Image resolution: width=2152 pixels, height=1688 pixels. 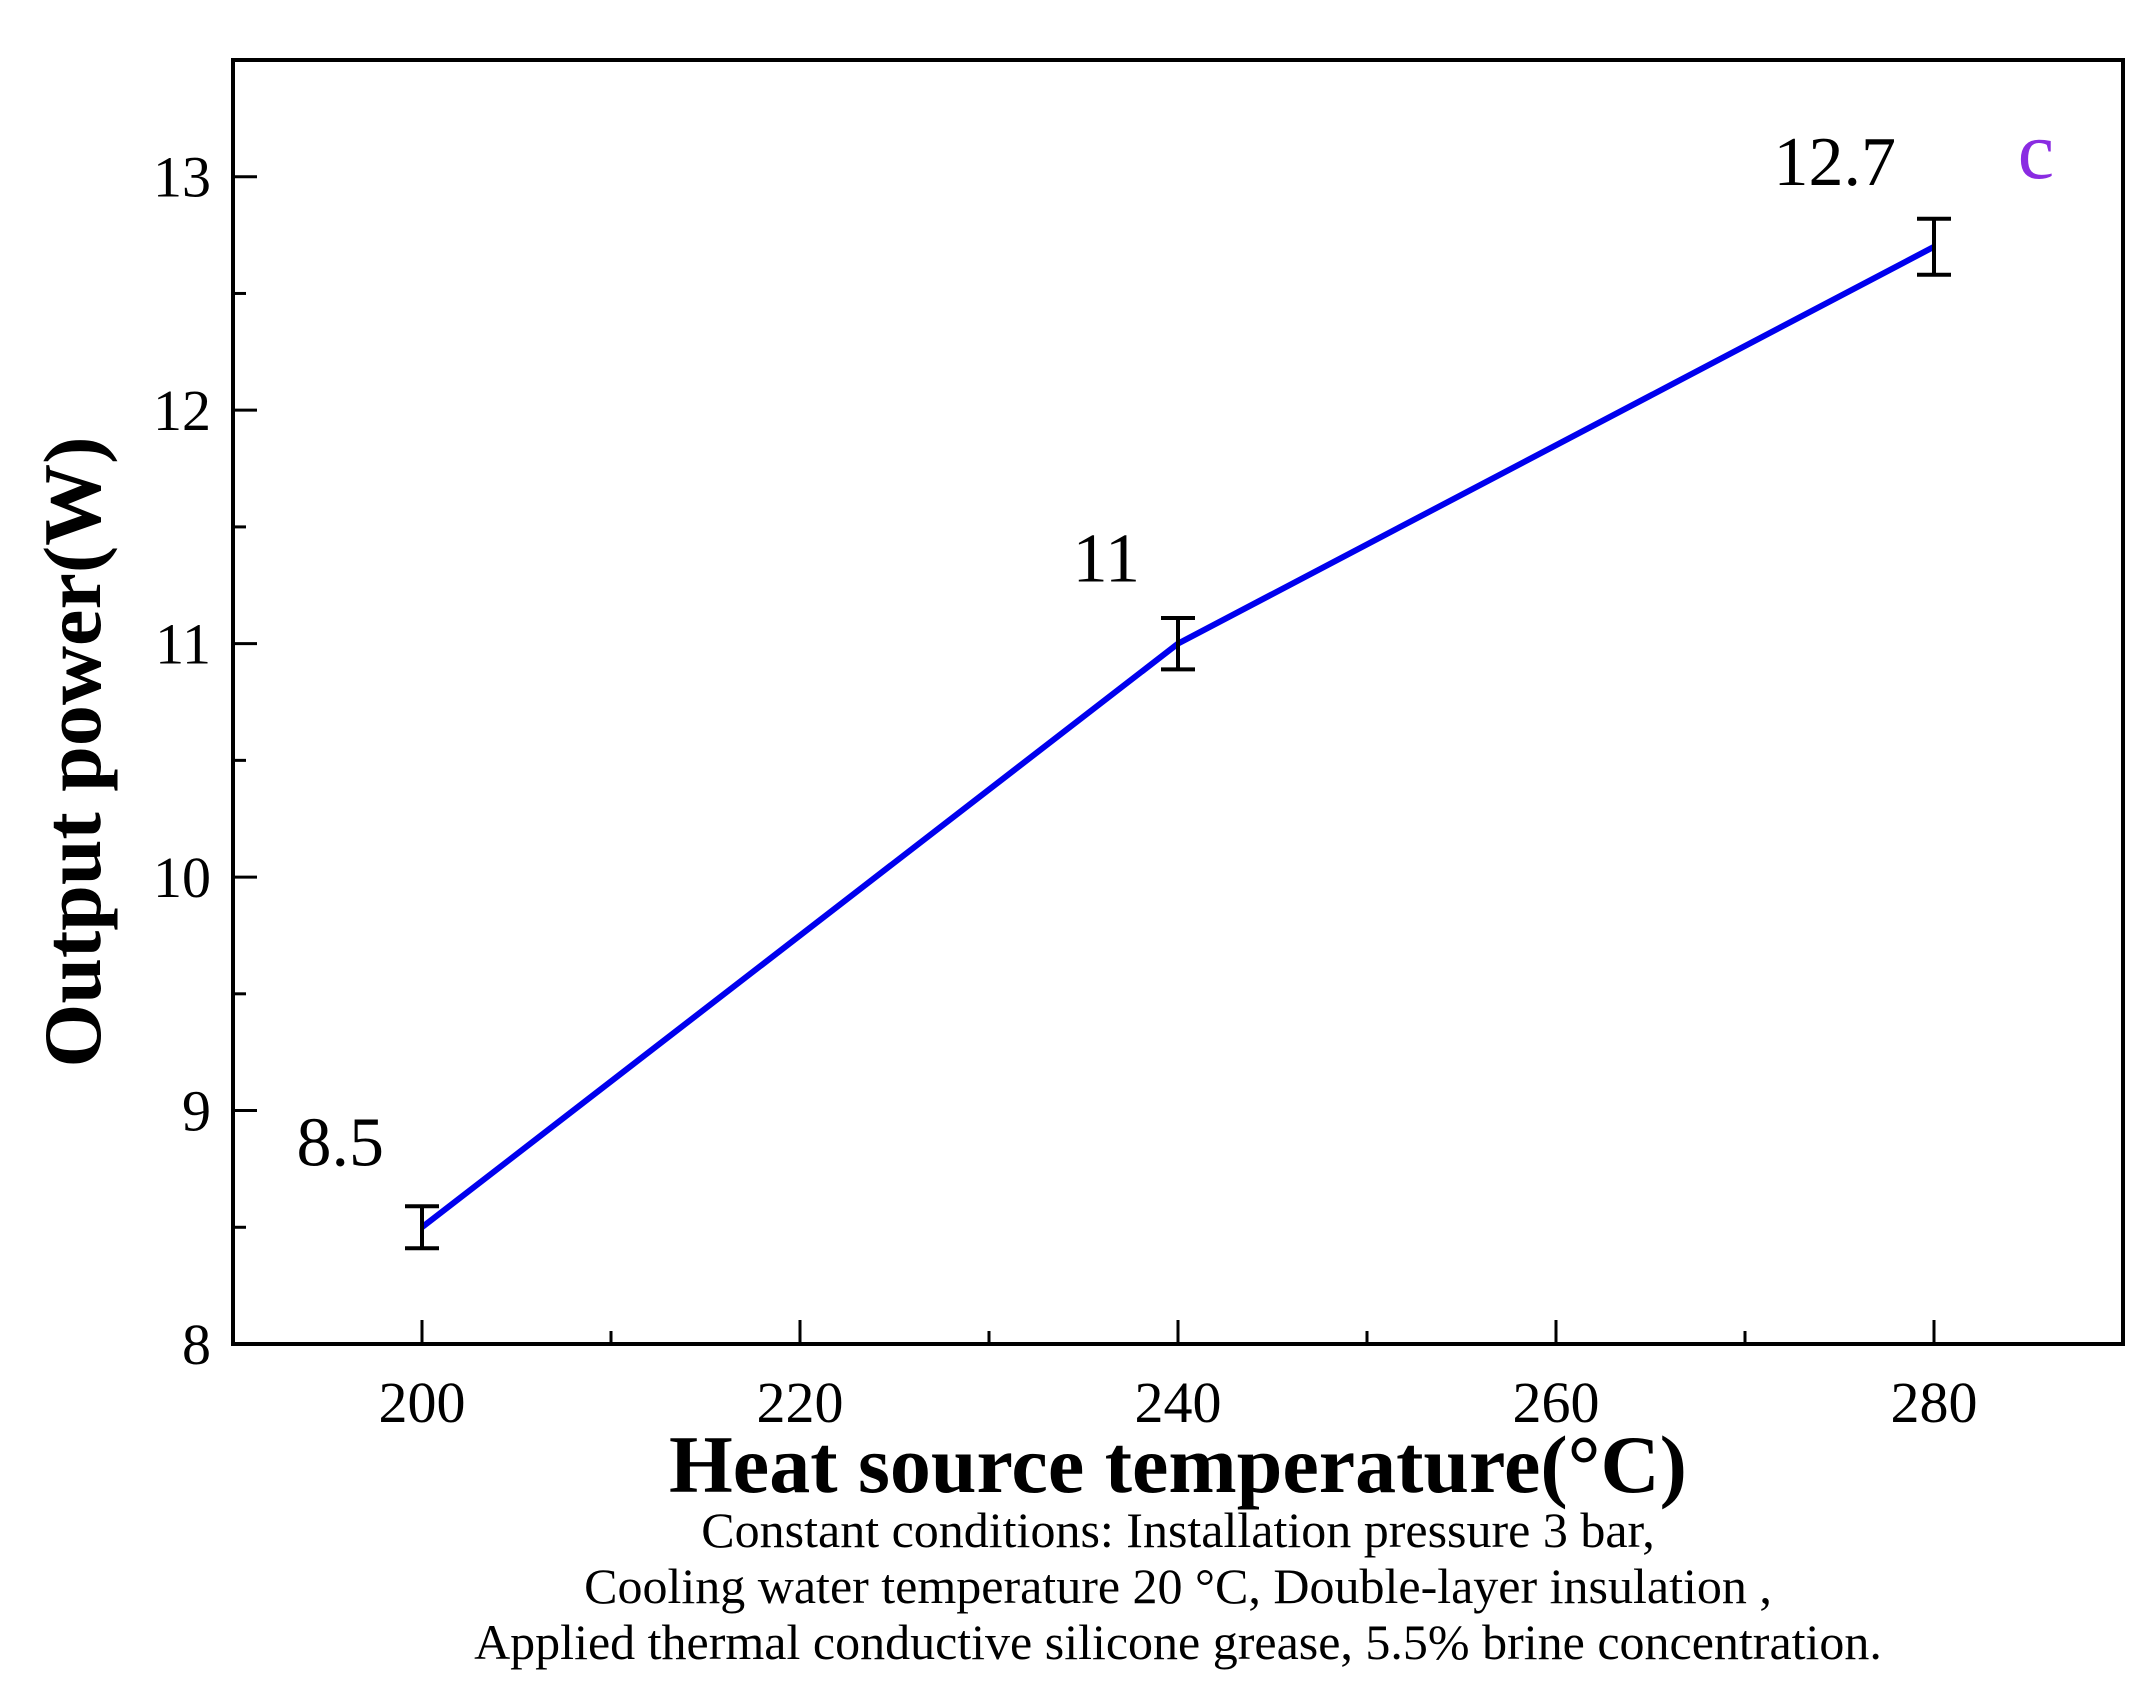 I want to click on y-axis-title: Output power(W), so click(x=72, y=752).